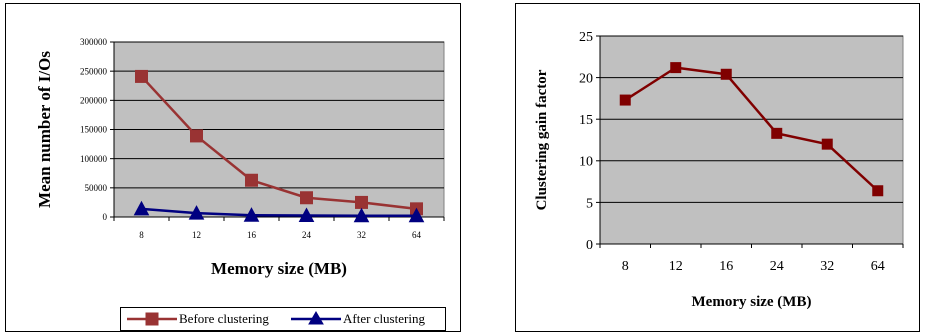 The height and width of the screenshot is (335, 930). What do you see at coordinates (586, 120) in the screenshot?
I see `y-tick-label: 15` at bounding box center [586, 120].